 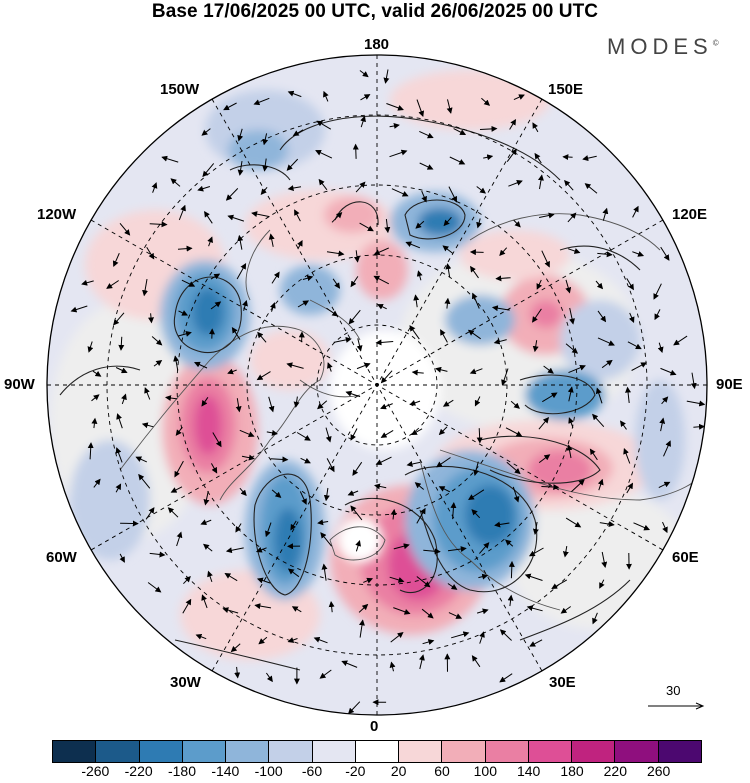 I want to click on lon-label-60w: 60W, so click(x=61, y=557).